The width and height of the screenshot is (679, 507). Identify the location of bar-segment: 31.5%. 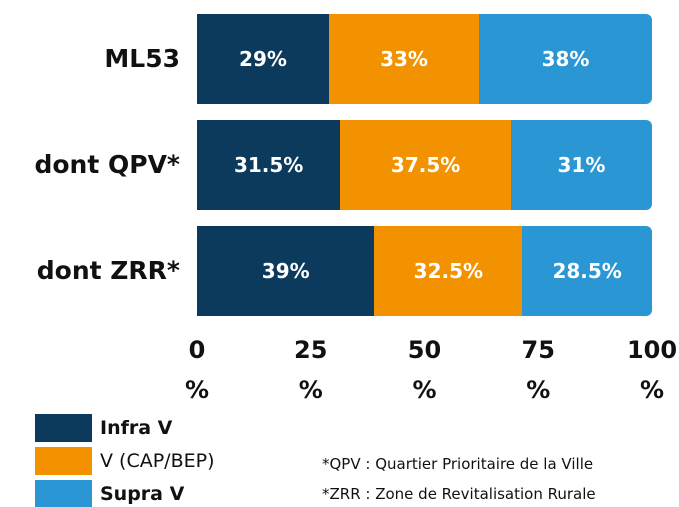
(269, 165).